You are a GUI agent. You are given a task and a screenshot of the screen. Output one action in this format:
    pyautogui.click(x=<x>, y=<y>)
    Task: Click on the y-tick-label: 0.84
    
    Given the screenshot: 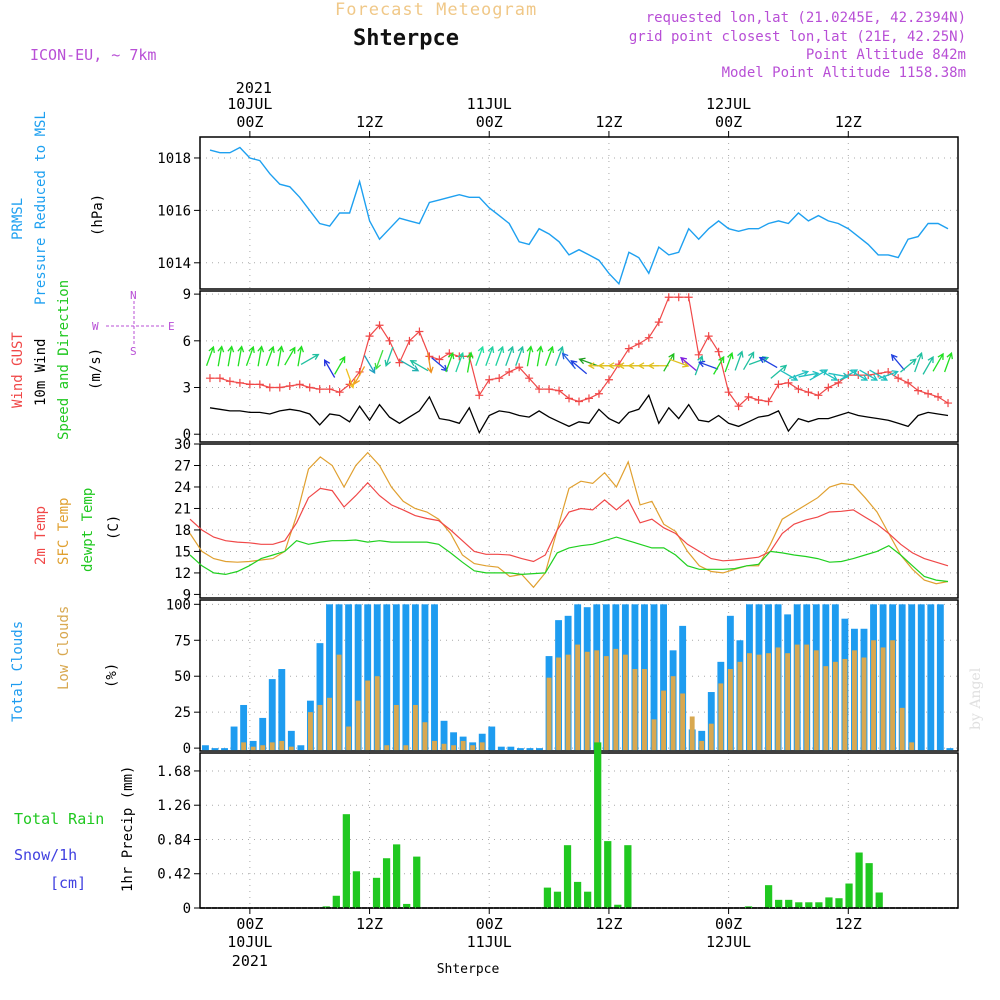 What is the action you would take?
    pyautogui.click(x=174, y=840)
    